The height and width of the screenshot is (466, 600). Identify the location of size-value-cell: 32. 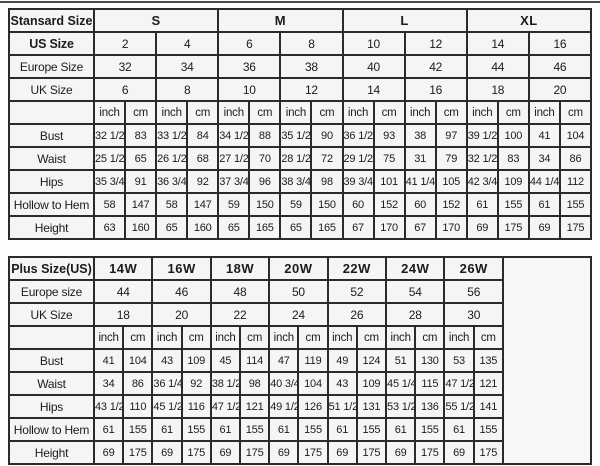
(125, 66).